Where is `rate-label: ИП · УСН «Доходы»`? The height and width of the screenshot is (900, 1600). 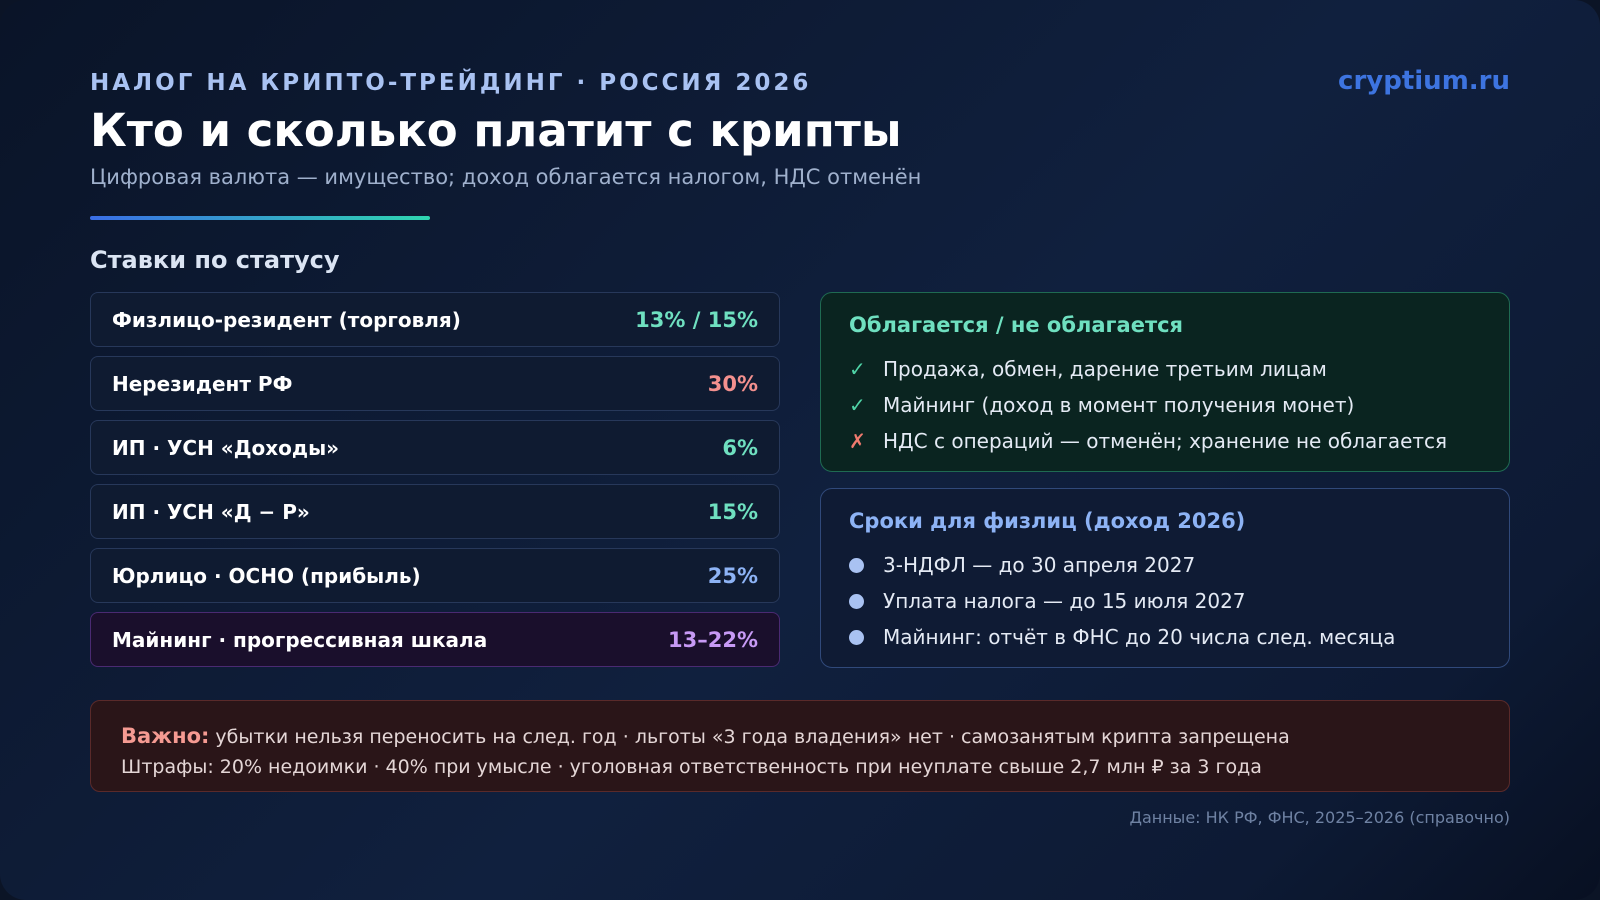 rate-label: ИП · УСН «Доходы» is located at coordinates (226, 447).